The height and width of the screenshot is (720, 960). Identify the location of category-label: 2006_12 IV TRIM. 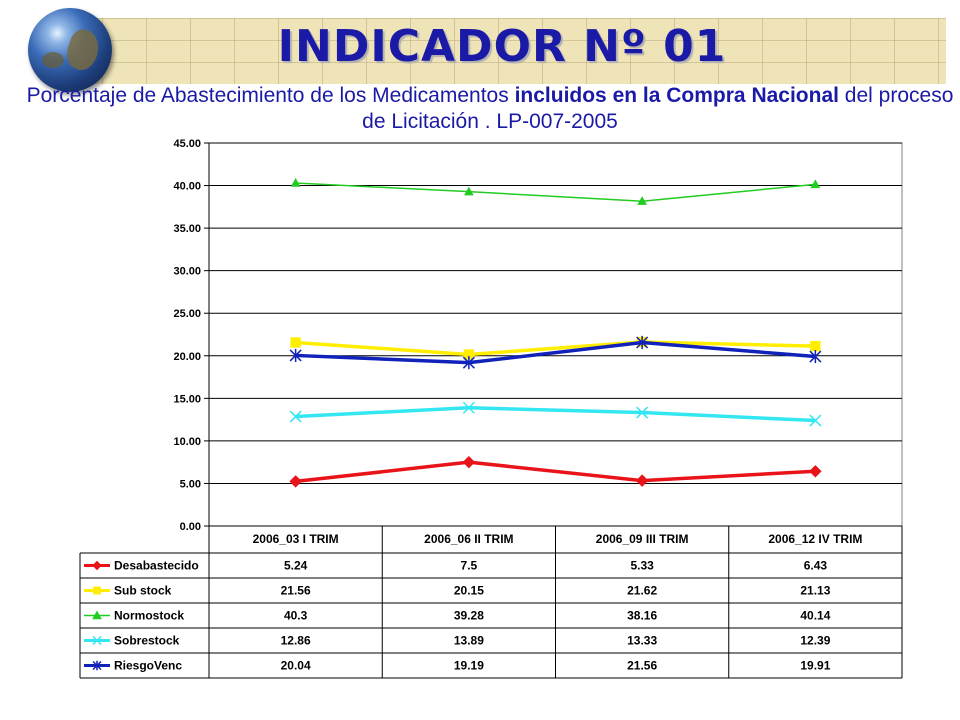
(815, 539).